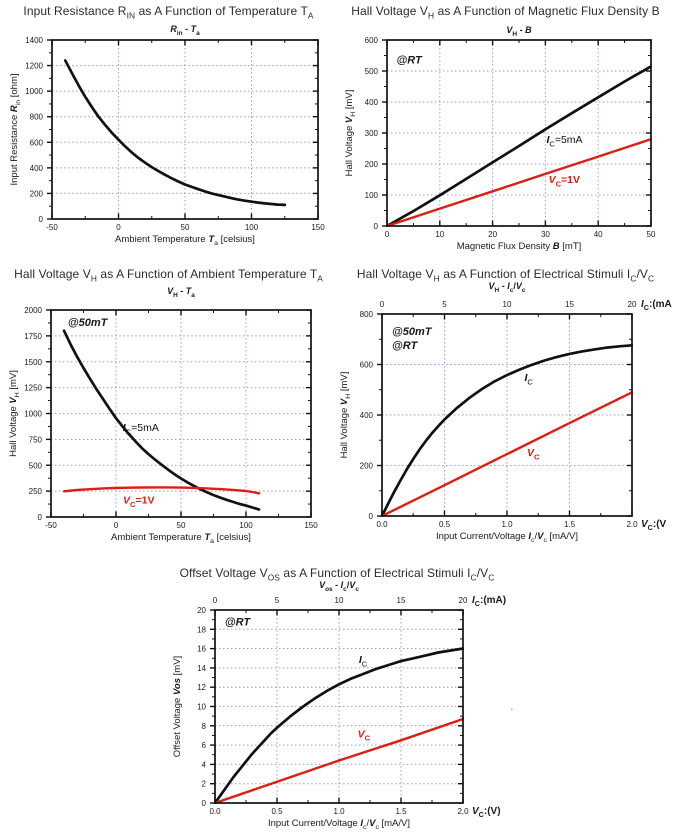  I want to click on svg-text: 1000, so click(33, 414).